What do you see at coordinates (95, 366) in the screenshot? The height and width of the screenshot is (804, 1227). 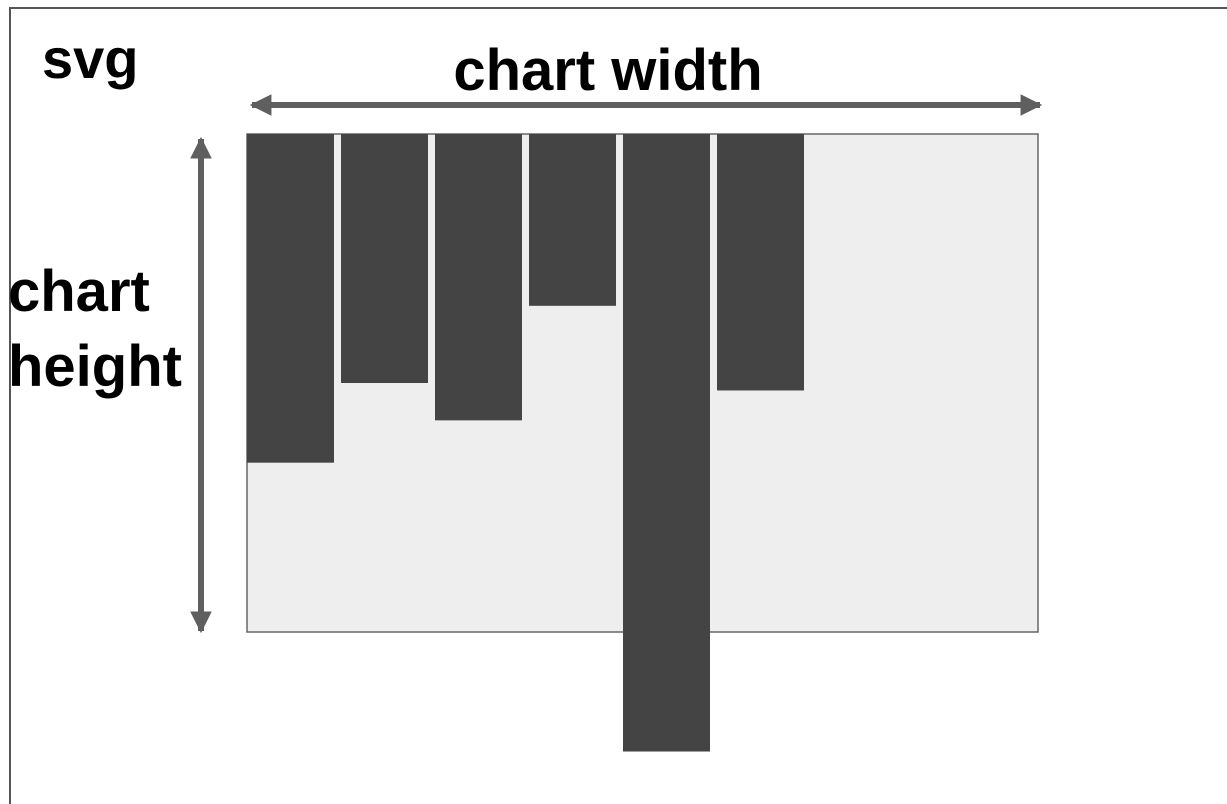 I see `chart-height-label-line2: height` at bounding box center [95, 366].